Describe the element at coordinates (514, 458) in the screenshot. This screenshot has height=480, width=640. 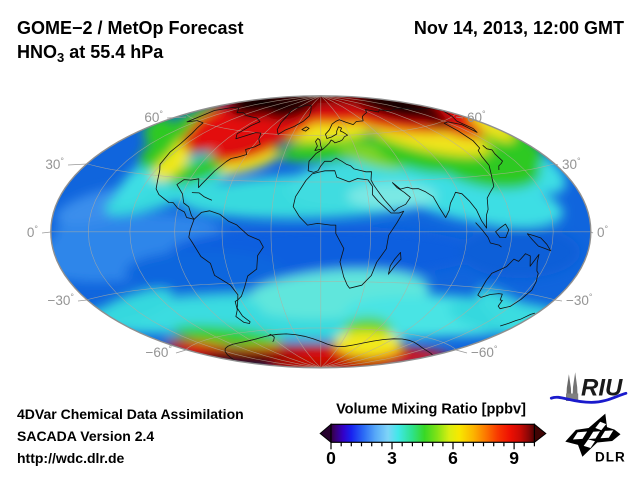
I see `svg-text: 9` at that location.